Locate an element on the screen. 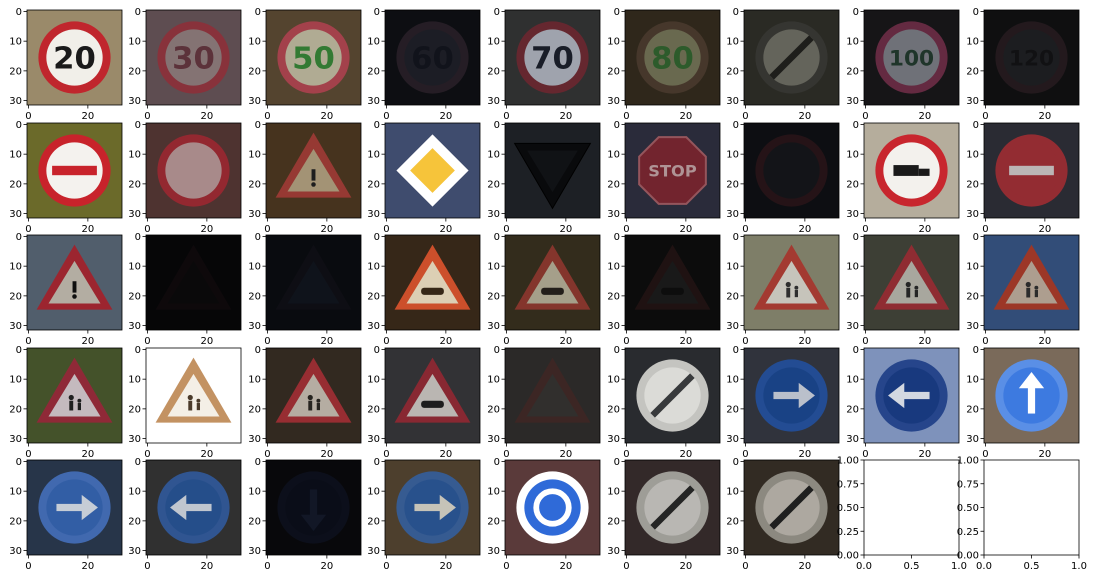 The image size is (1099, 578). y-tick-label: 0.50 is located at coordinates (848, 508).